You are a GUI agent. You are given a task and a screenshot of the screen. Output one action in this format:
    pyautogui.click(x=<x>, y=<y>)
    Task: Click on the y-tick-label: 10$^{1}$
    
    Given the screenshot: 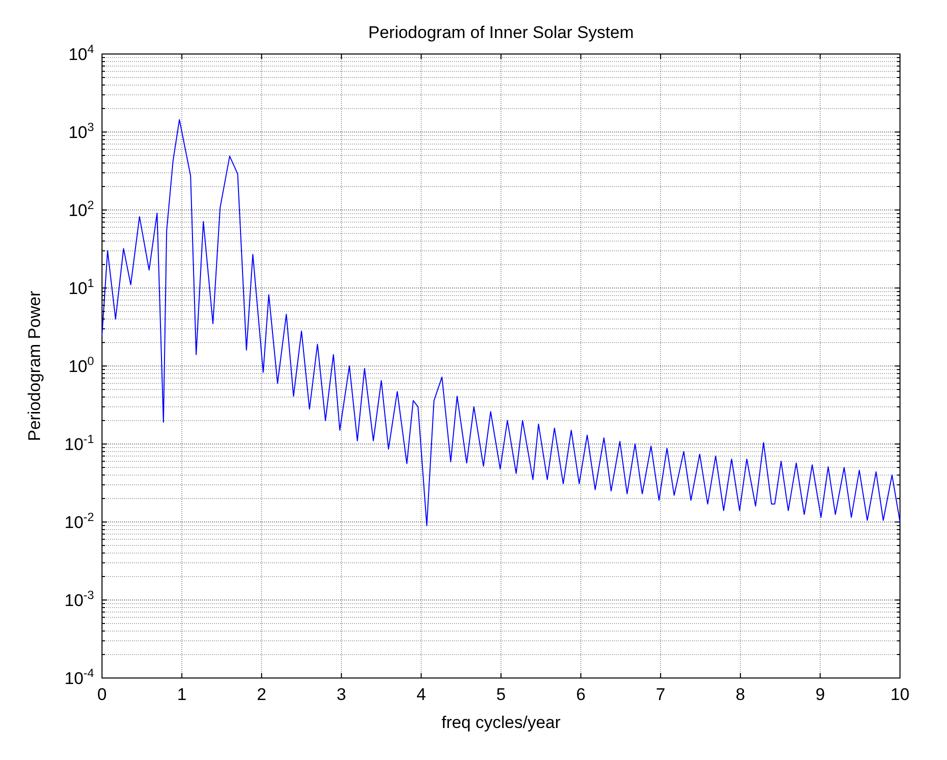 What is the action you would take?
    pyautogui.click(x=81, y=287)
    